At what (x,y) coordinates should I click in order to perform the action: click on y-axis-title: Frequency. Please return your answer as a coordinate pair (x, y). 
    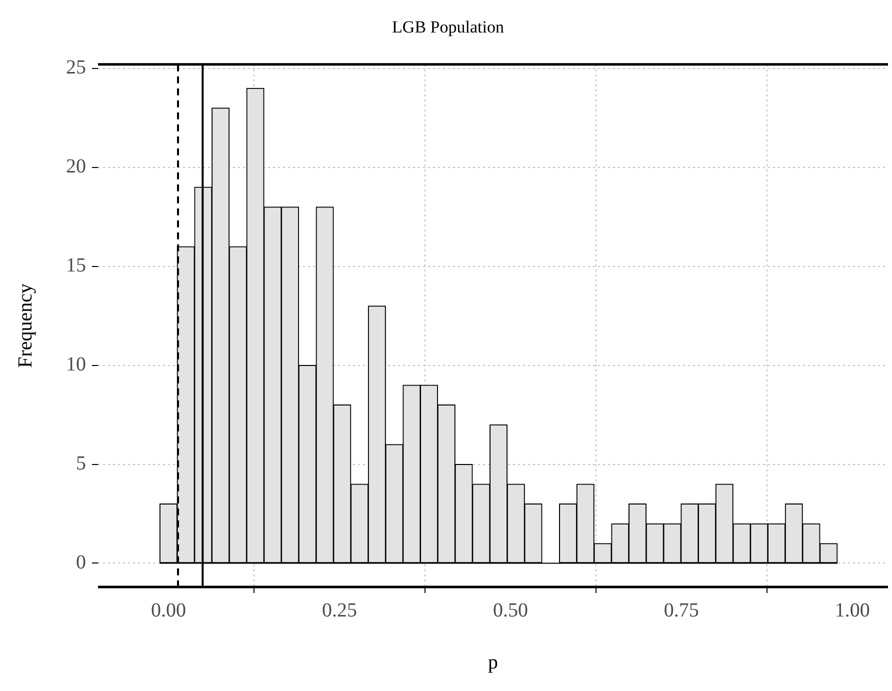
    Looking at the image, I should click on (25, 325).